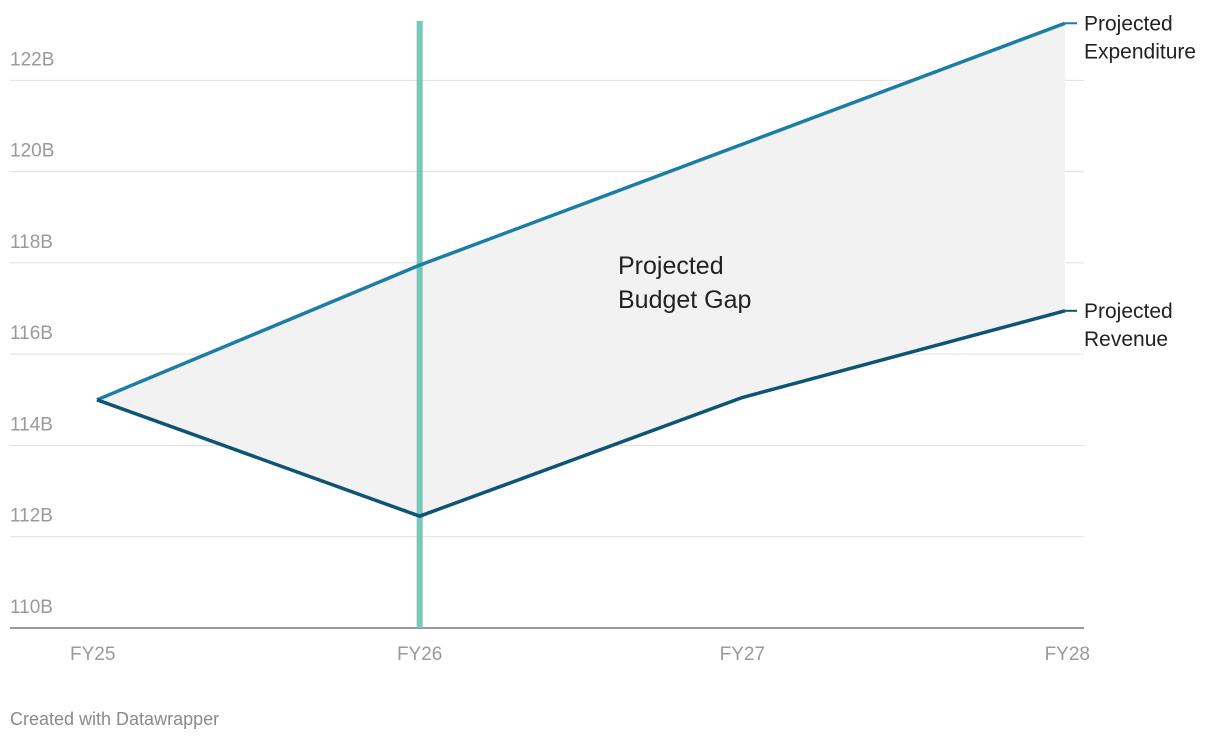 Image resolution: width=1220 pixels, height=744 pixels. I want to click on x-tick-label: FY25, so click(92, 654).